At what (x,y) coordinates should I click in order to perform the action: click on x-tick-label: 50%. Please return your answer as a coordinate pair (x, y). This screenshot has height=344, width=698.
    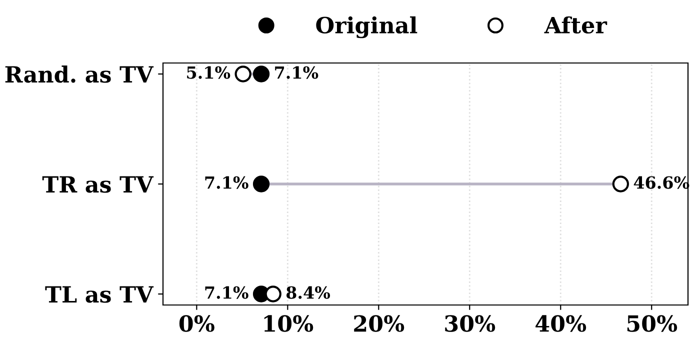
    Looking at the image, I should click on (652, 323).